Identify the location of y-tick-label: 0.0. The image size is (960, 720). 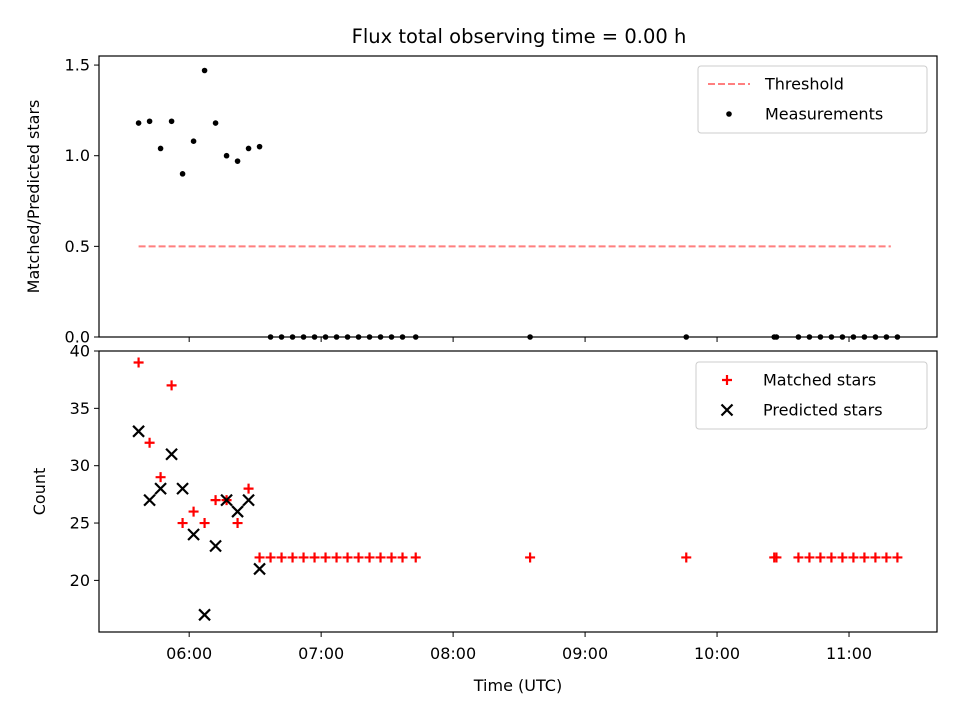
(77, 337).